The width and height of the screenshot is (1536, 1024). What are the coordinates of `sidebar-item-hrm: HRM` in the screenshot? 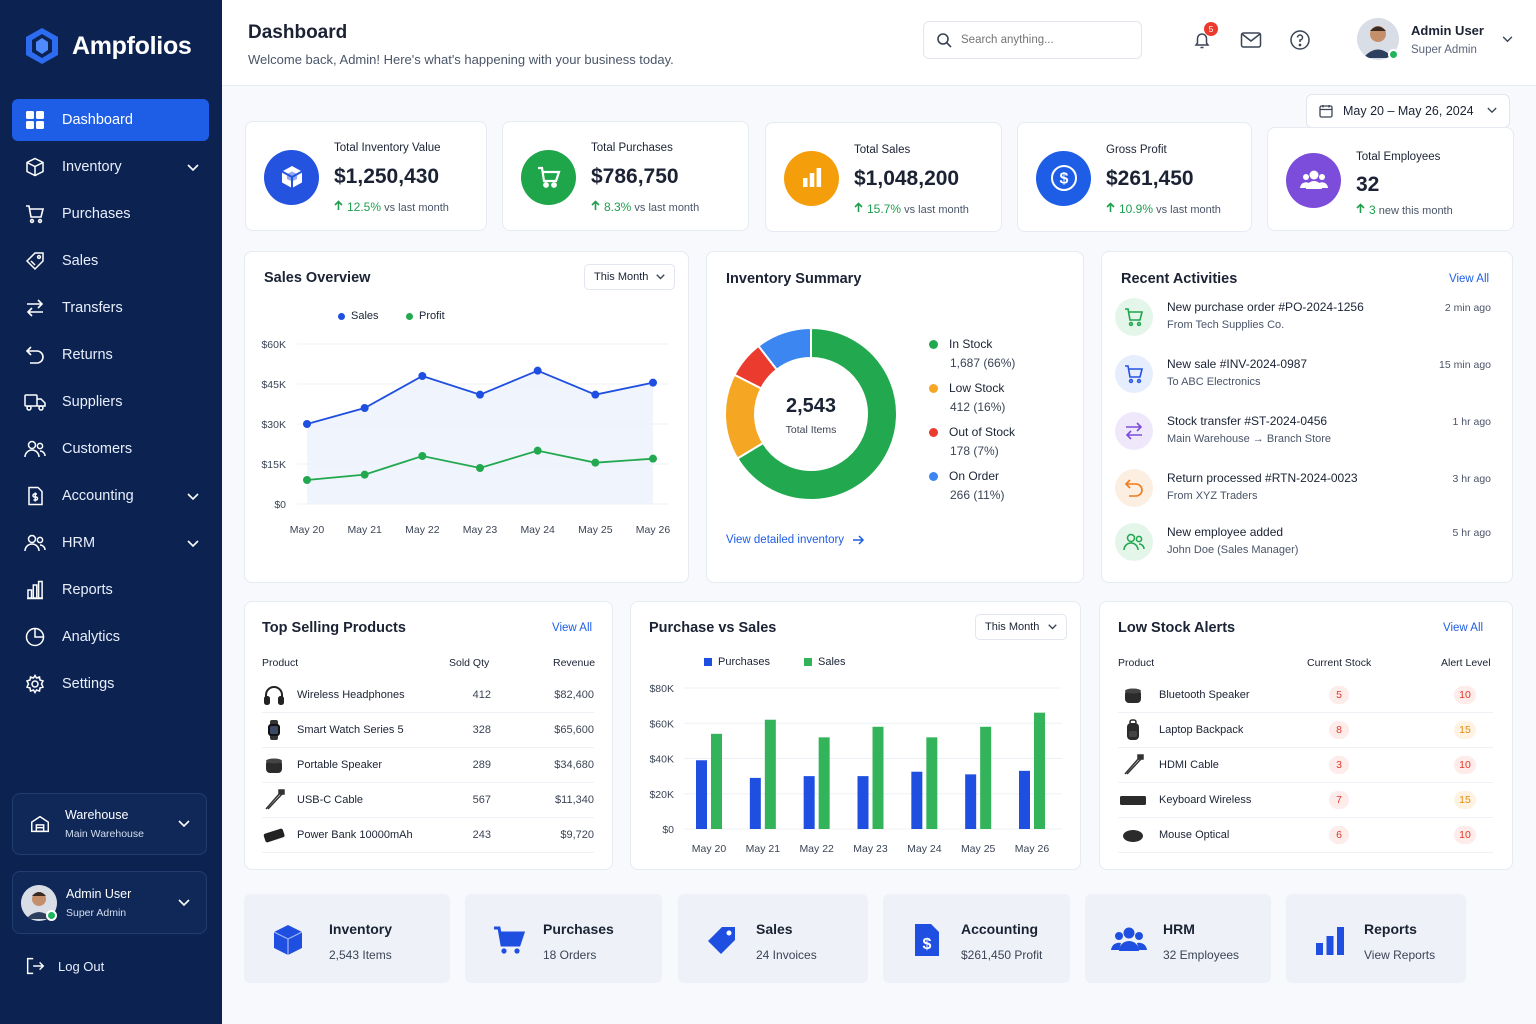 It's located at (110, 543).